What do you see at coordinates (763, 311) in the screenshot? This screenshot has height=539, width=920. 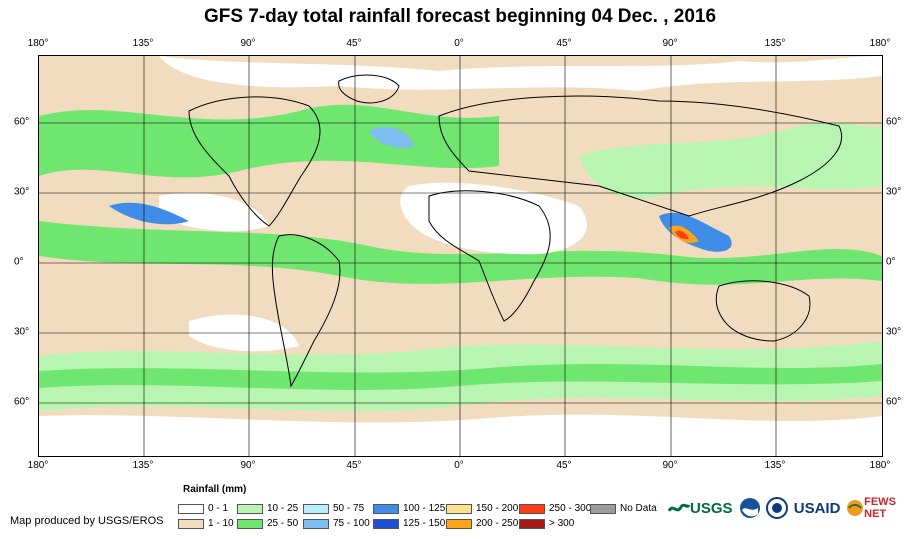 I see `australia-outline` at bounding box center [763, 311].